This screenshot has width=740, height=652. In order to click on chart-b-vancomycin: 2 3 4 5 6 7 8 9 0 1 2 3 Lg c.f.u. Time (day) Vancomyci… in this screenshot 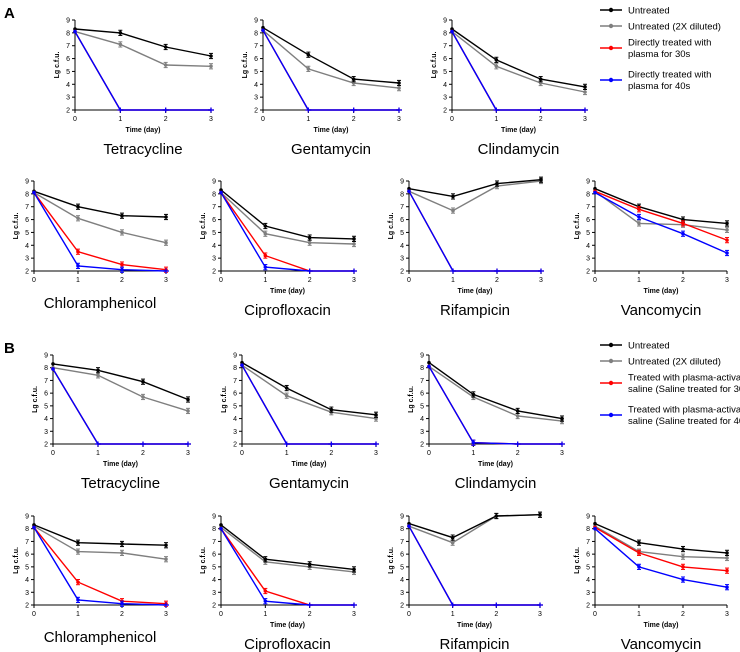, I will do `click(651, 583)`.